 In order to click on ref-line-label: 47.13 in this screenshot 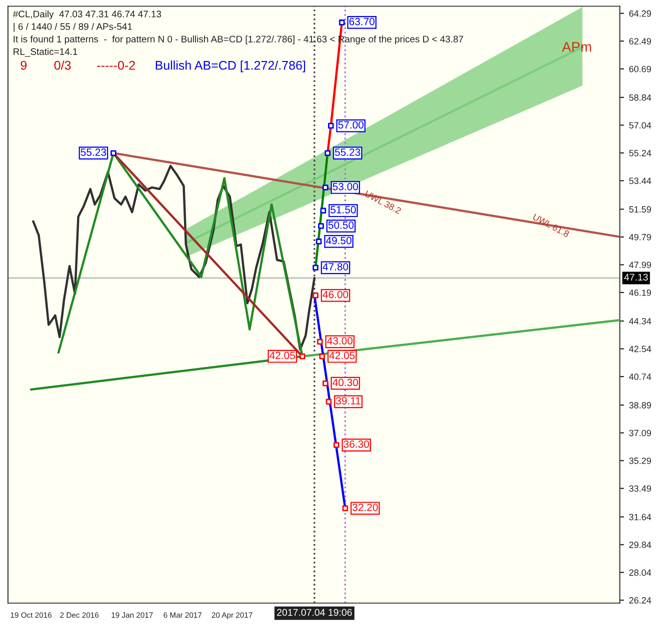, I will do `click(636, 277)`.